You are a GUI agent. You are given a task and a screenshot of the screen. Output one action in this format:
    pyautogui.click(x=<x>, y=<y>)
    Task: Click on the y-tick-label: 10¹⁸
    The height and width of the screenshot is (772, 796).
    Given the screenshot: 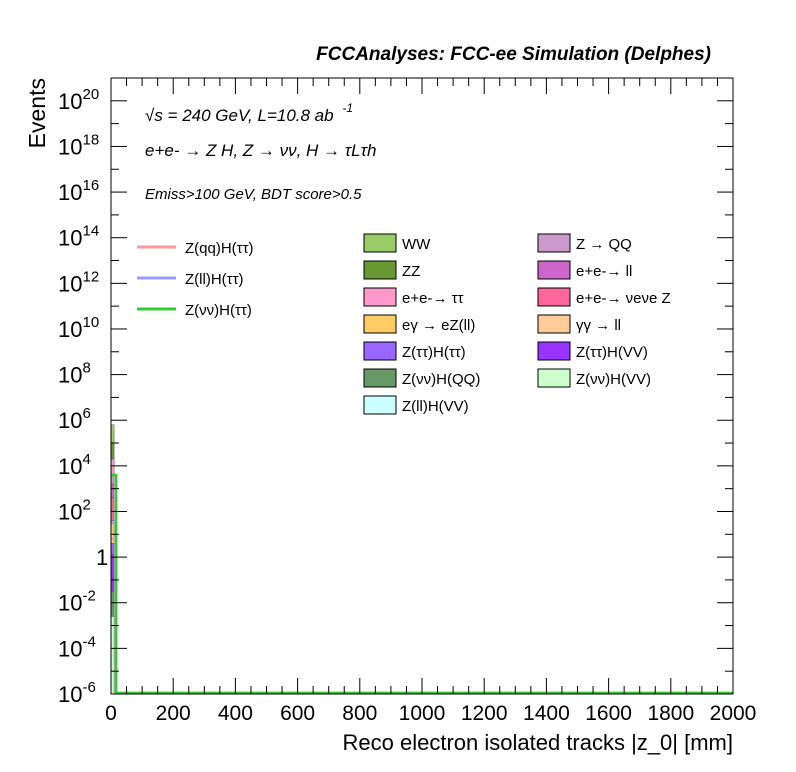 What is the action you would take?
    pyautogui.click(x=78, y=145)
    